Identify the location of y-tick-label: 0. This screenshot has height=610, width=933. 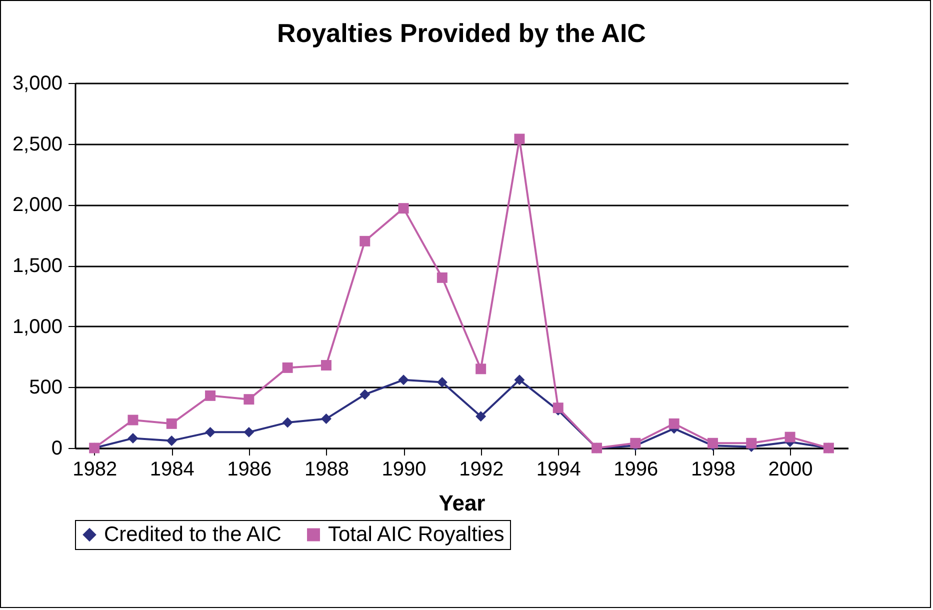
(56, 449).